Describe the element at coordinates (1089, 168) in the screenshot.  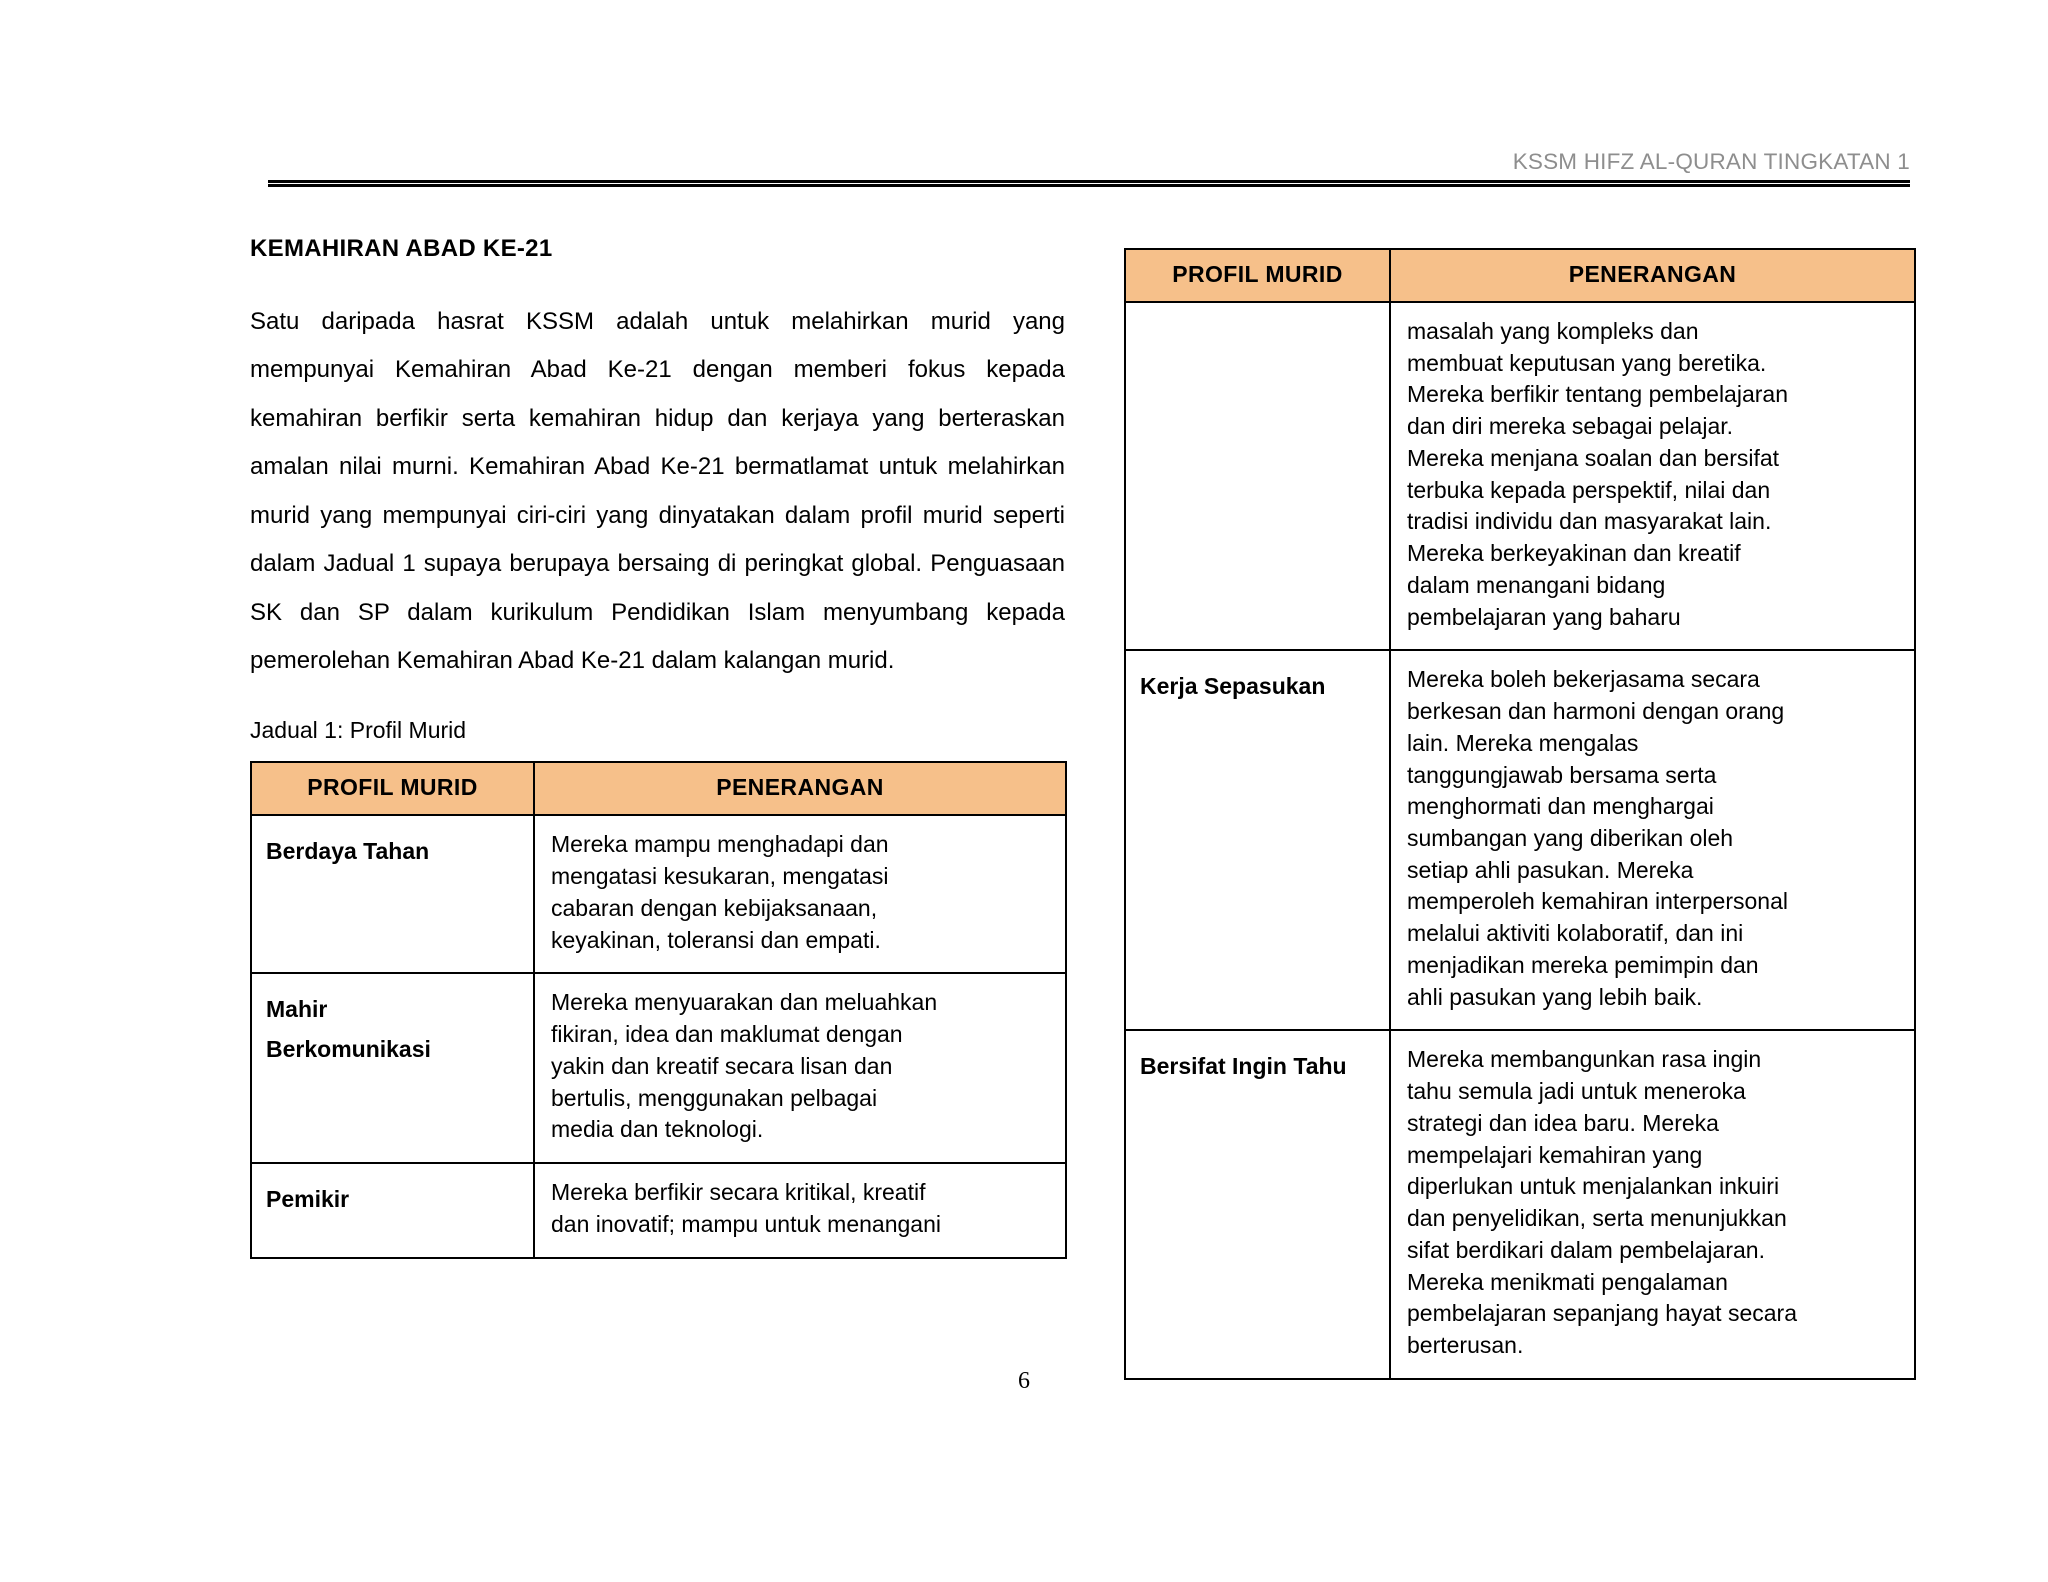
I see `running-header: KSSM HIFZ AL-QURAN TINGKATAN 1` at that location.